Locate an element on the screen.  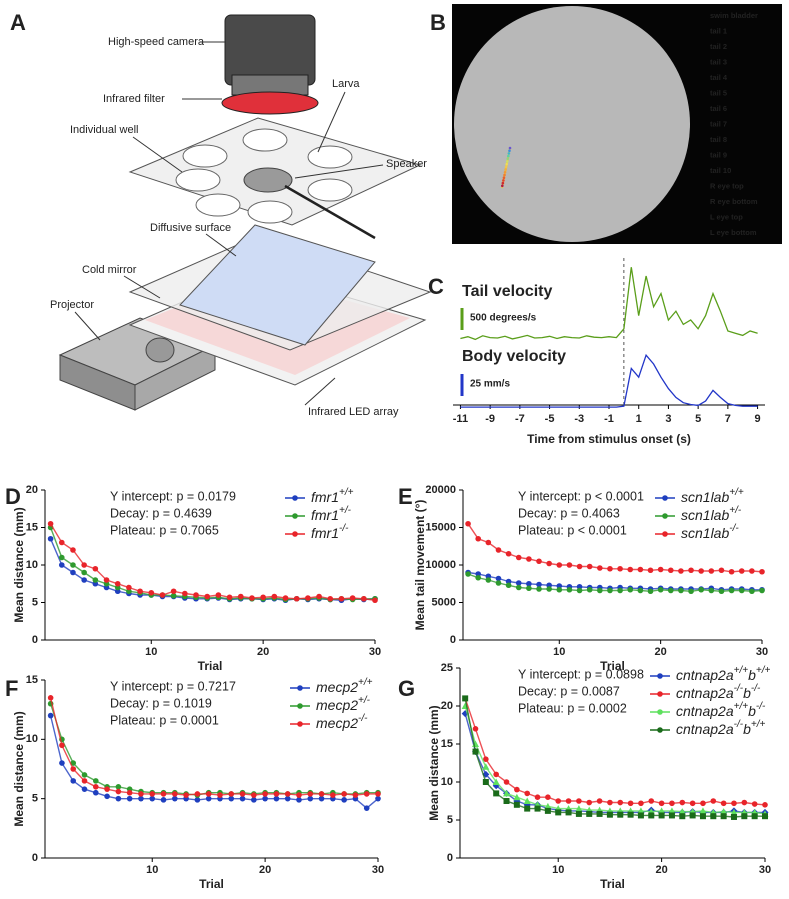
x-tick-label: 3 is located at coordinates (668, 419).